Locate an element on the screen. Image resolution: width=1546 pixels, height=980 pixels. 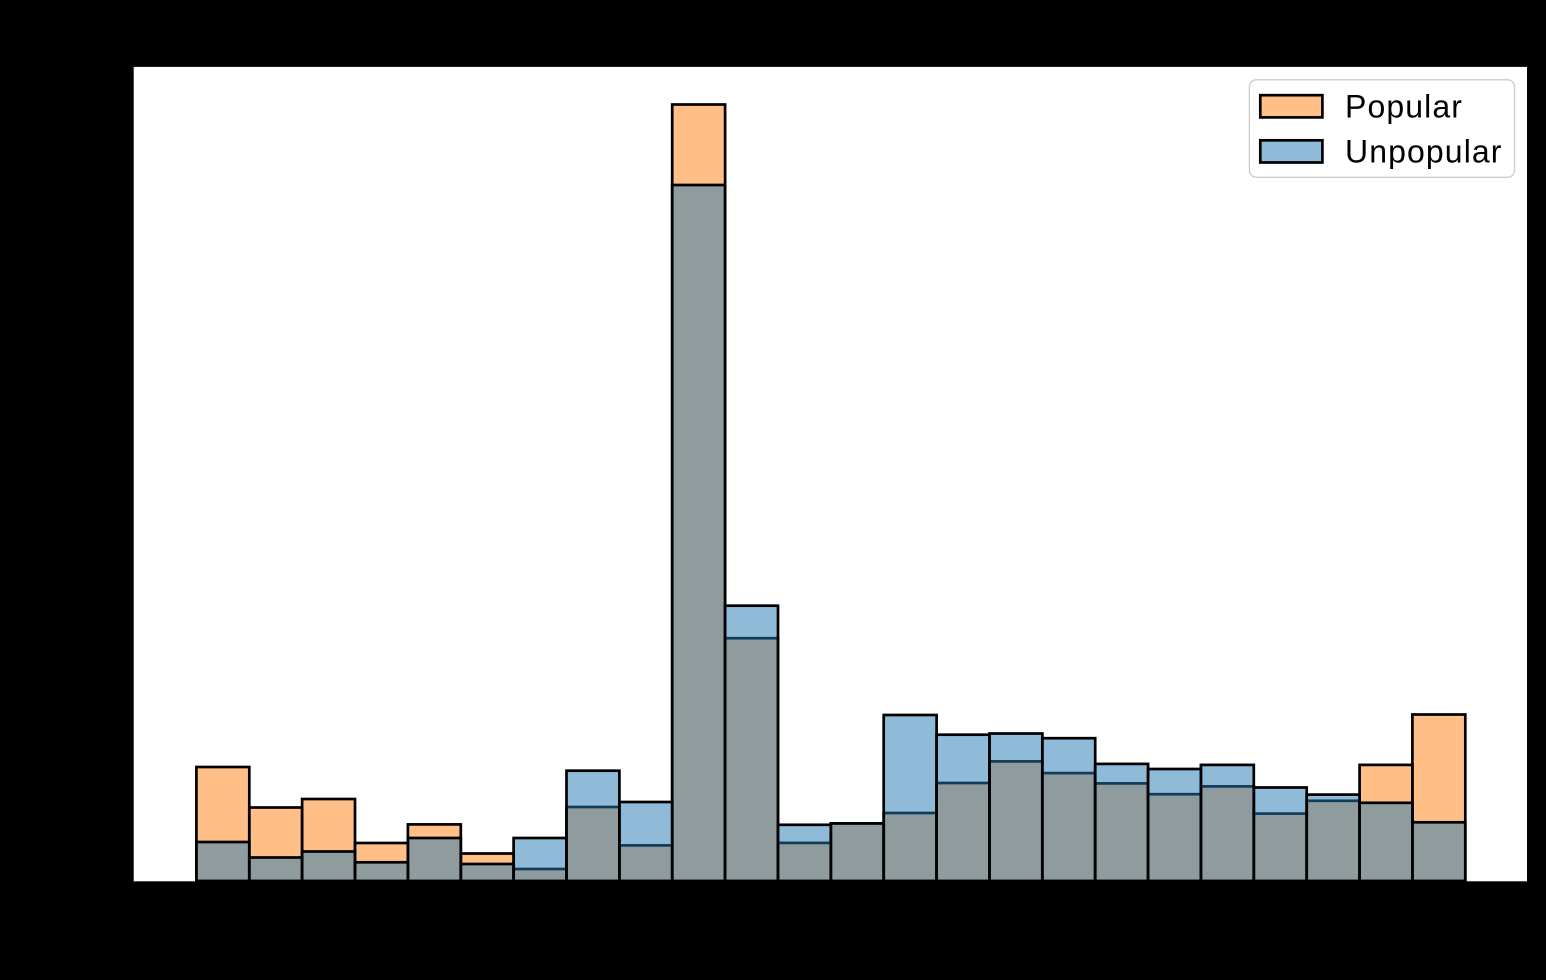
svg-text: Unpopular is located at coordinates (1424, 152).